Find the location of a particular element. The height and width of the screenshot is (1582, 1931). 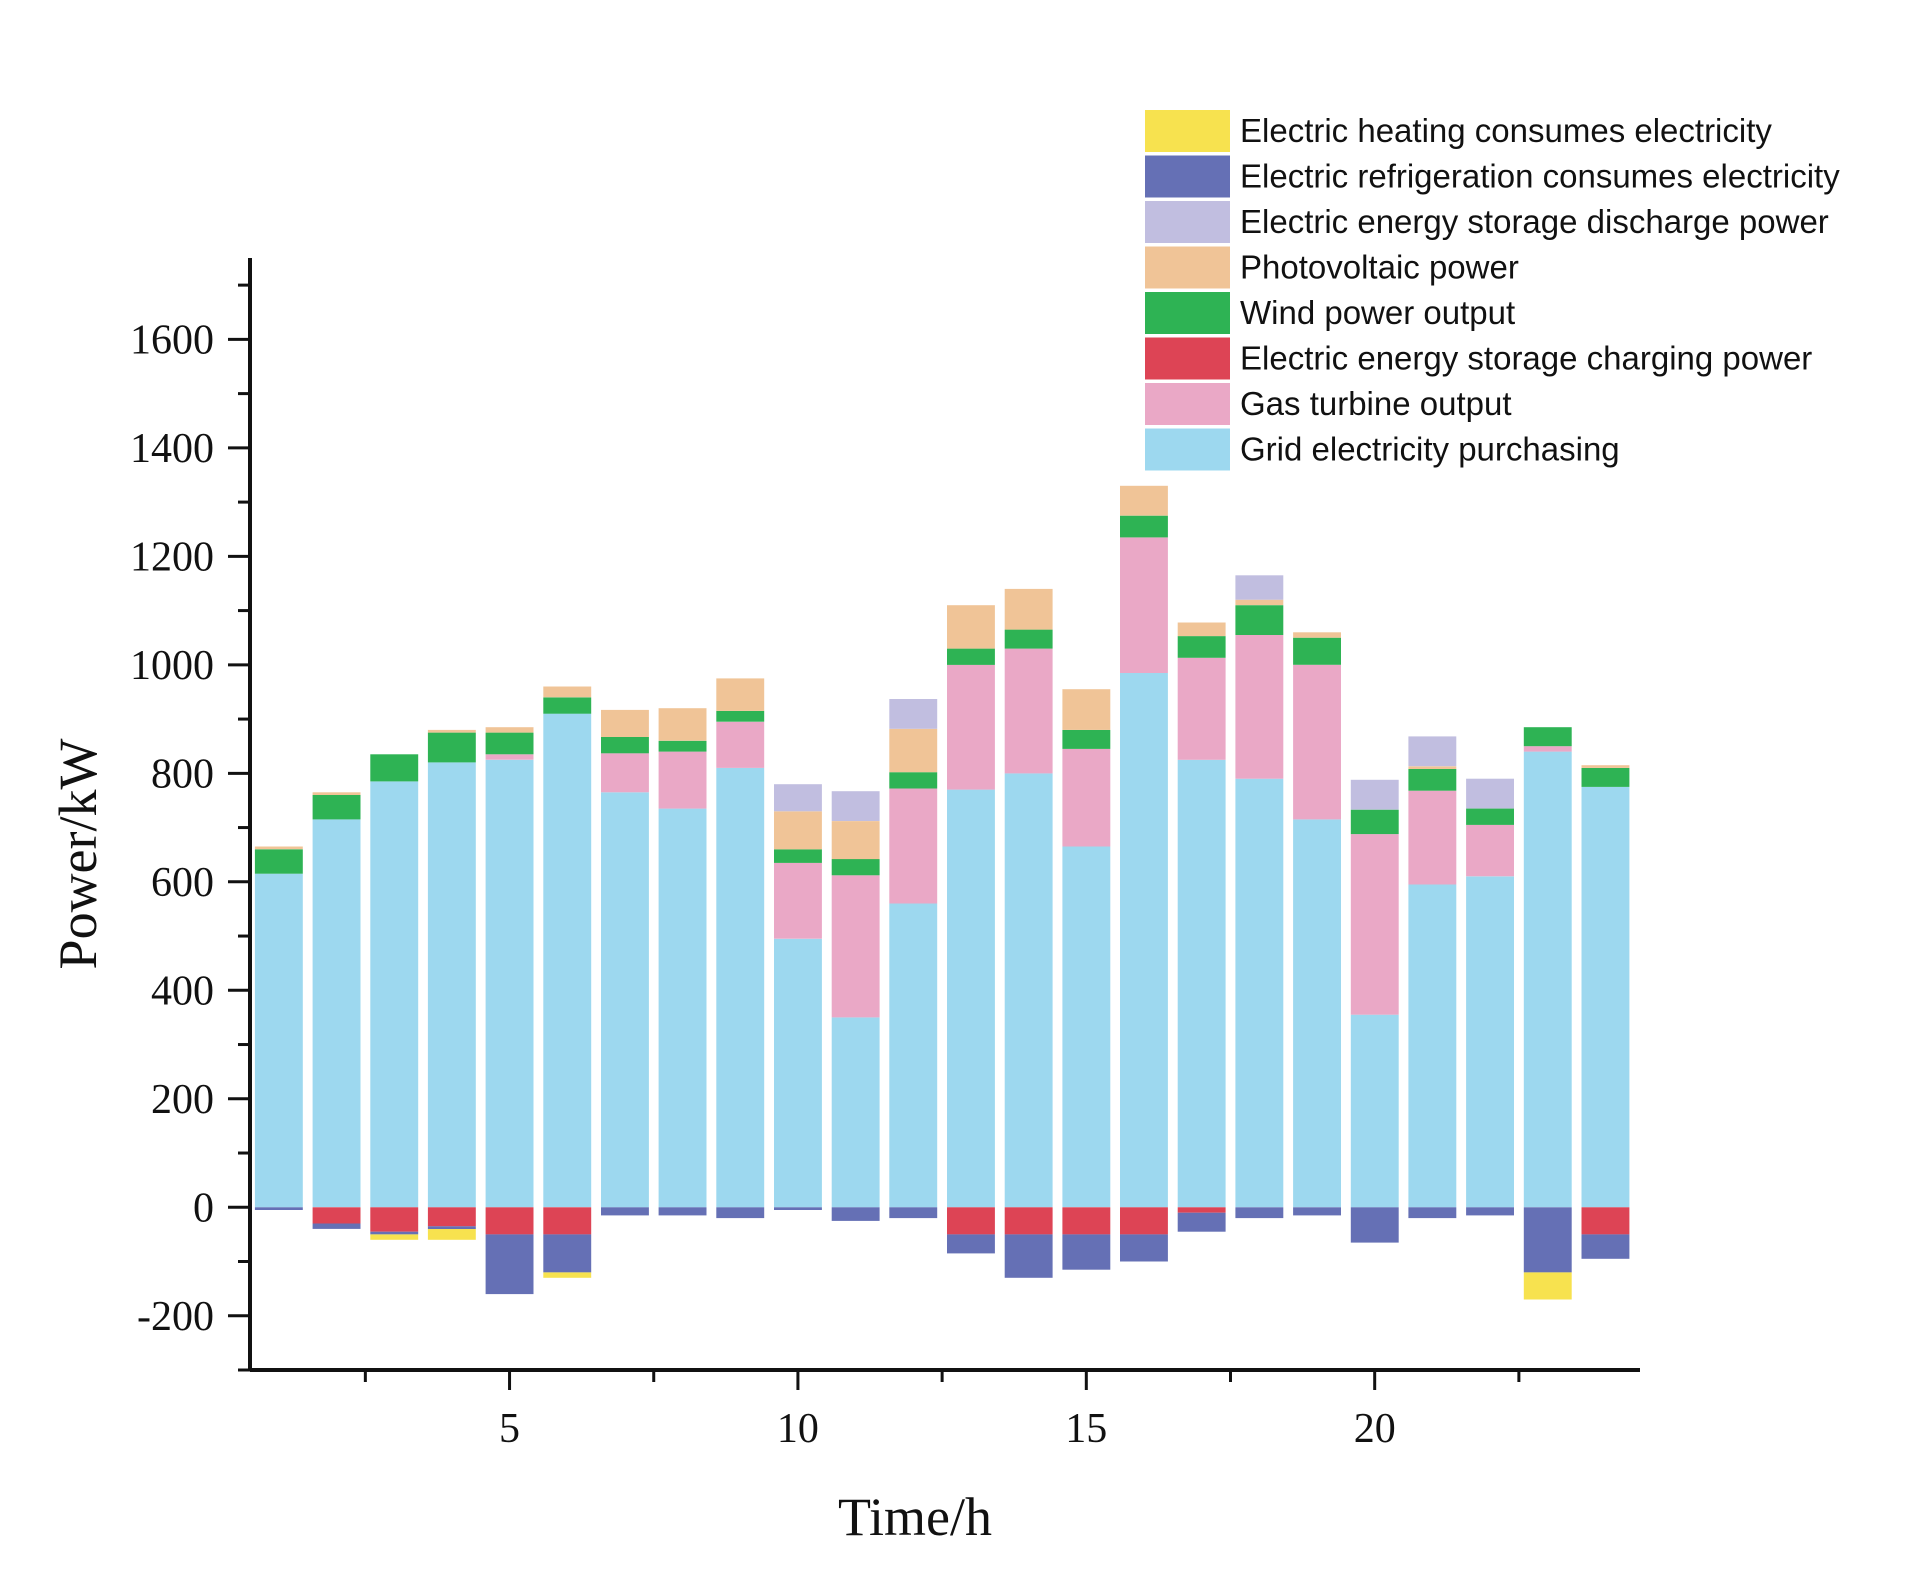

legend-swatch-gt is located at coordinates (1187, 404).